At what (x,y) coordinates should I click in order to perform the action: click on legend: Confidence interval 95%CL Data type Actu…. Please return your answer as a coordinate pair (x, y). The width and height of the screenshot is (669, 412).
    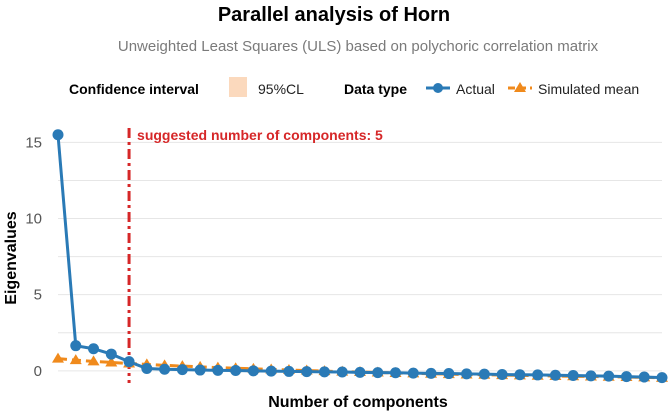
    Looking at the image, I should click on (354, 87).